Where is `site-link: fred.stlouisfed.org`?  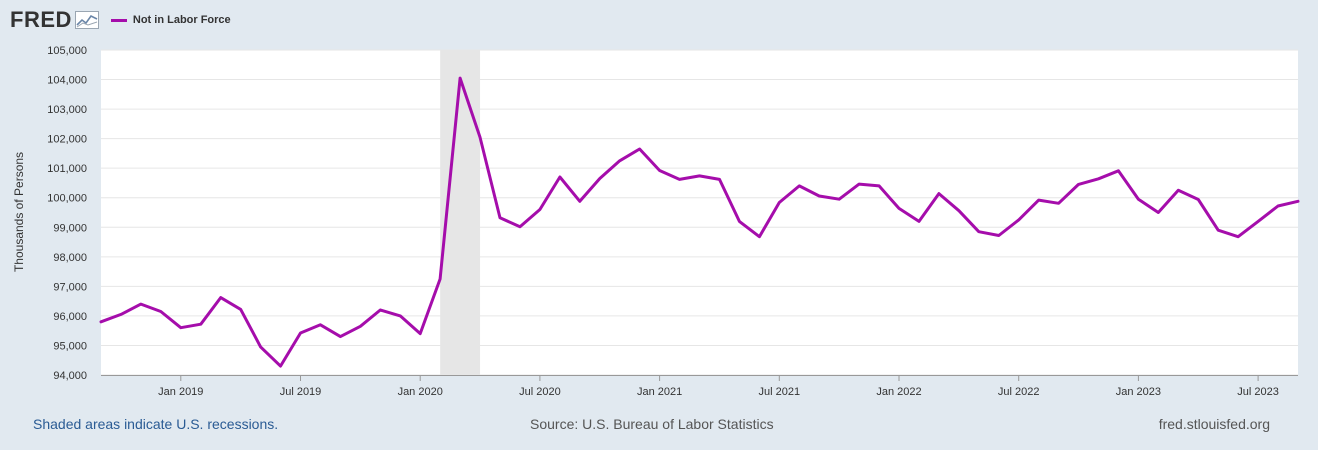
site-link: fred.stlouisfed.org is located at coordinates (1214, 424).